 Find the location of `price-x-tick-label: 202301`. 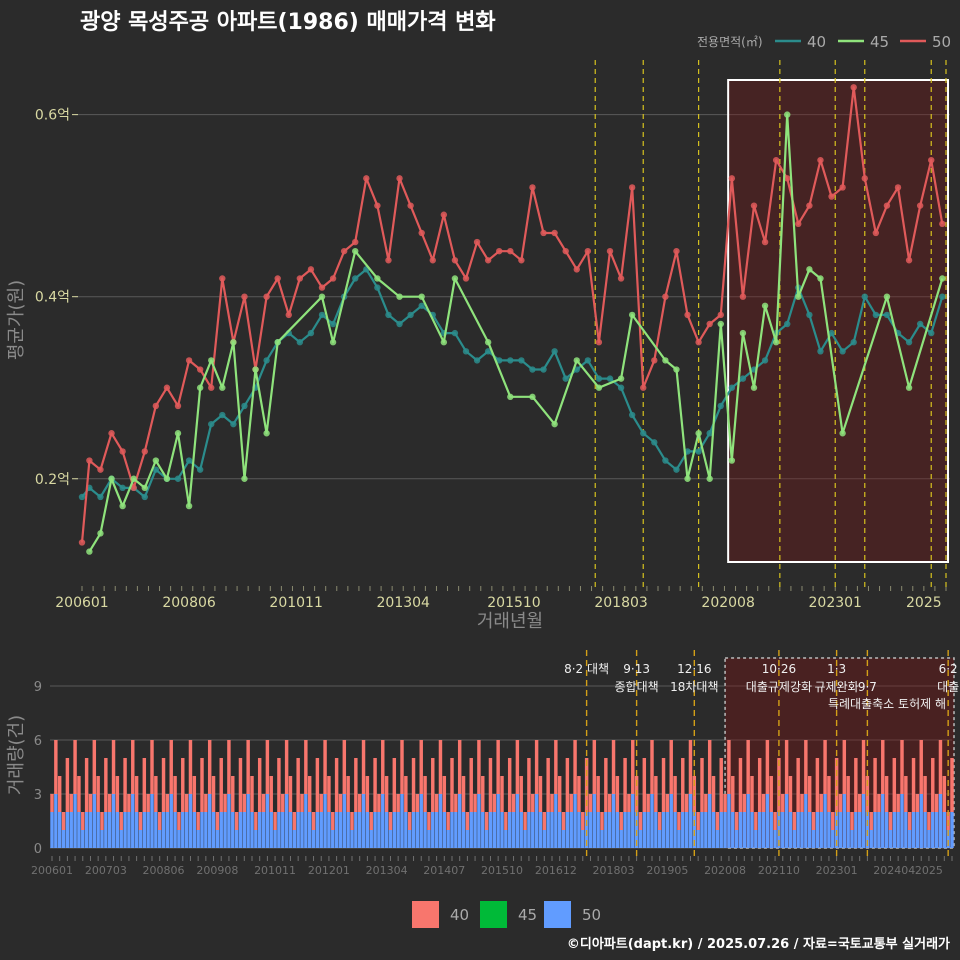

price-x-tick-label: 202301 is located at coordinates (835, 603).